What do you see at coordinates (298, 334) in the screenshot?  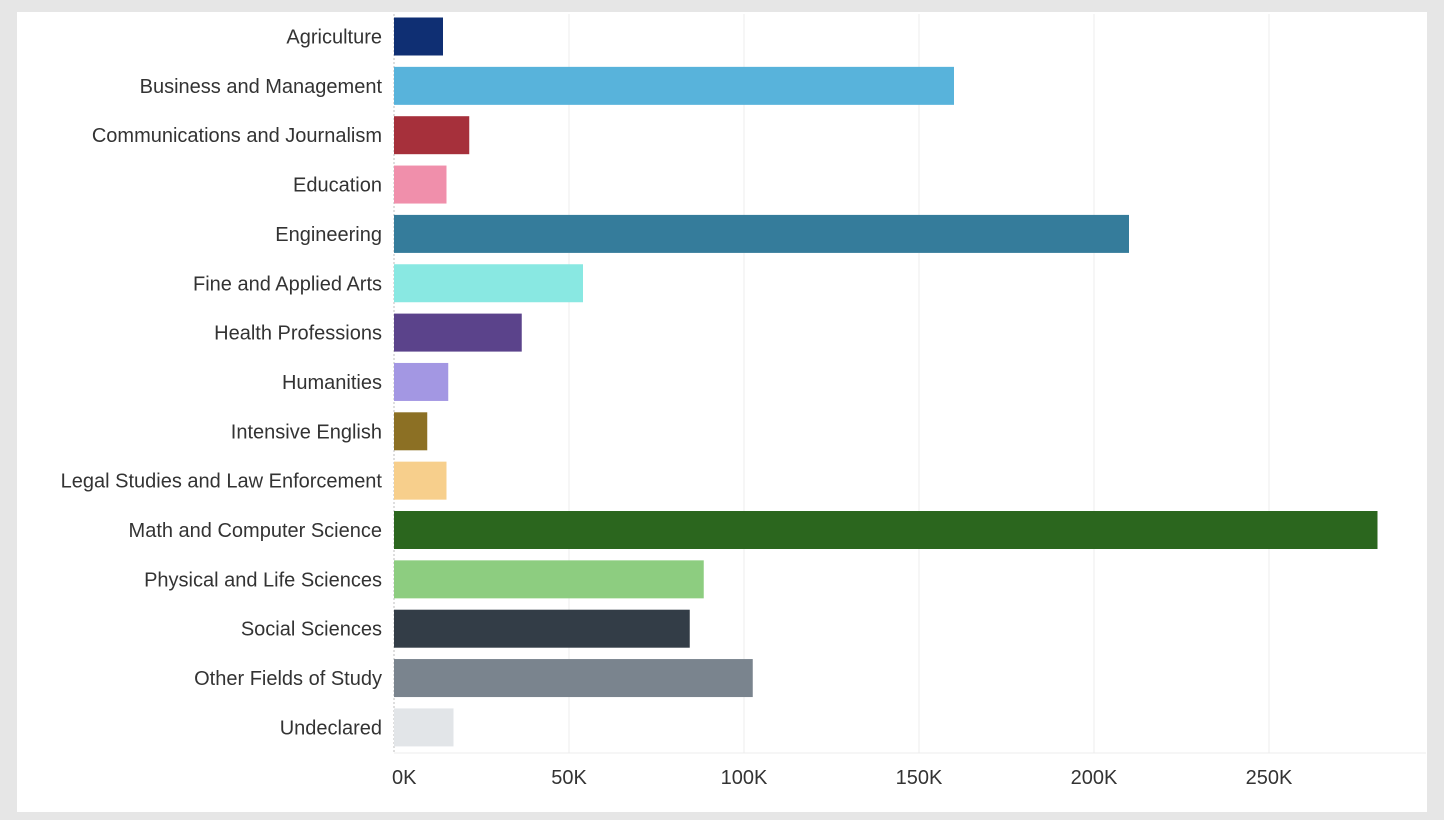 I see `category-label: Health Professions` at bounding box center [298, 334].